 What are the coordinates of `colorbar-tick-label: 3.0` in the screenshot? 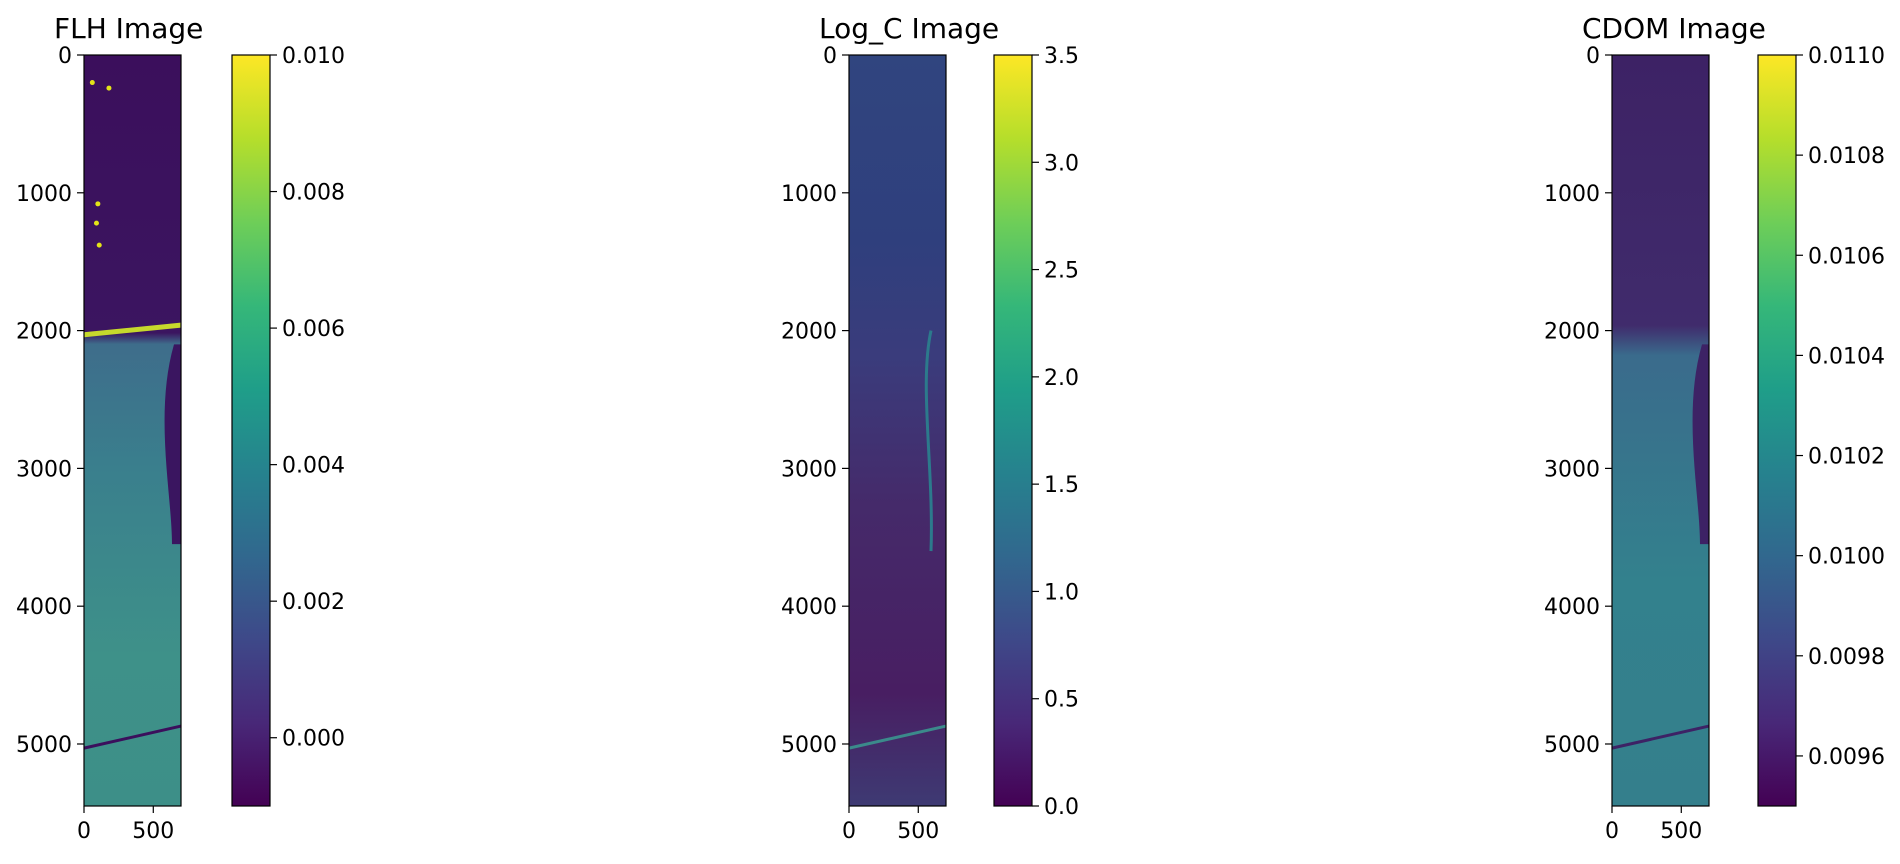 It's located at (1061, 163).